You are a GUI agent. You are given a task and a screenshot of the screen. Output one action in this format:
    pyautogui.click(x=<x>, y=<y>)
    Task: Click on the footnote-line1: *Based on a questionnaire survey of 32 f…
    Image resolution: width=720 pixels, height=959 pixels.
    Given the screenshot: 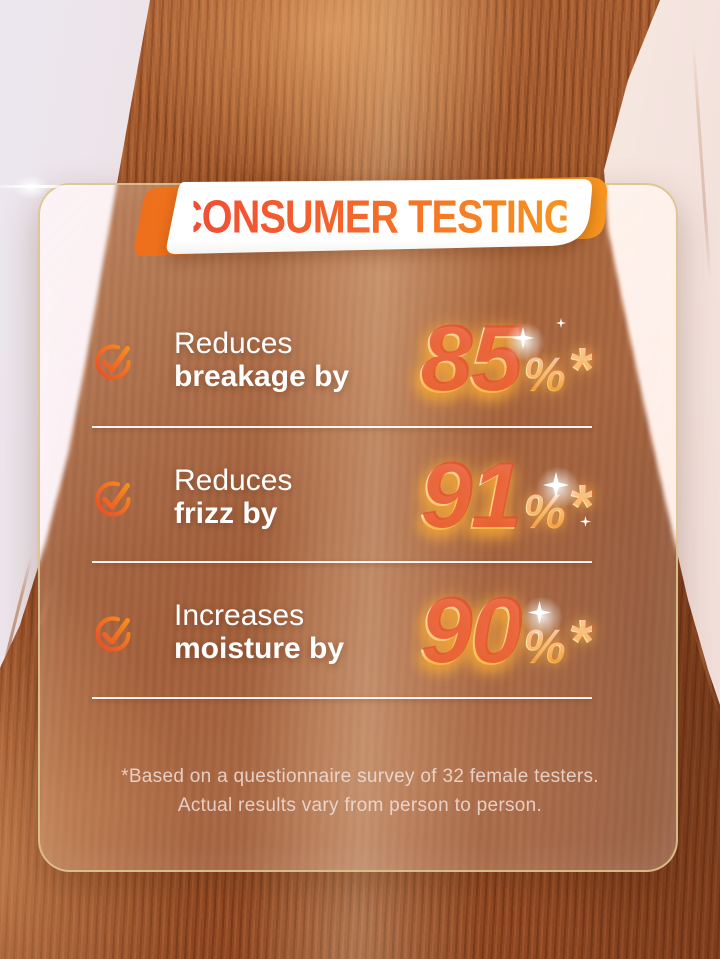 What is the action you would take?
    pyautogui.click(x=360, y=776)
    